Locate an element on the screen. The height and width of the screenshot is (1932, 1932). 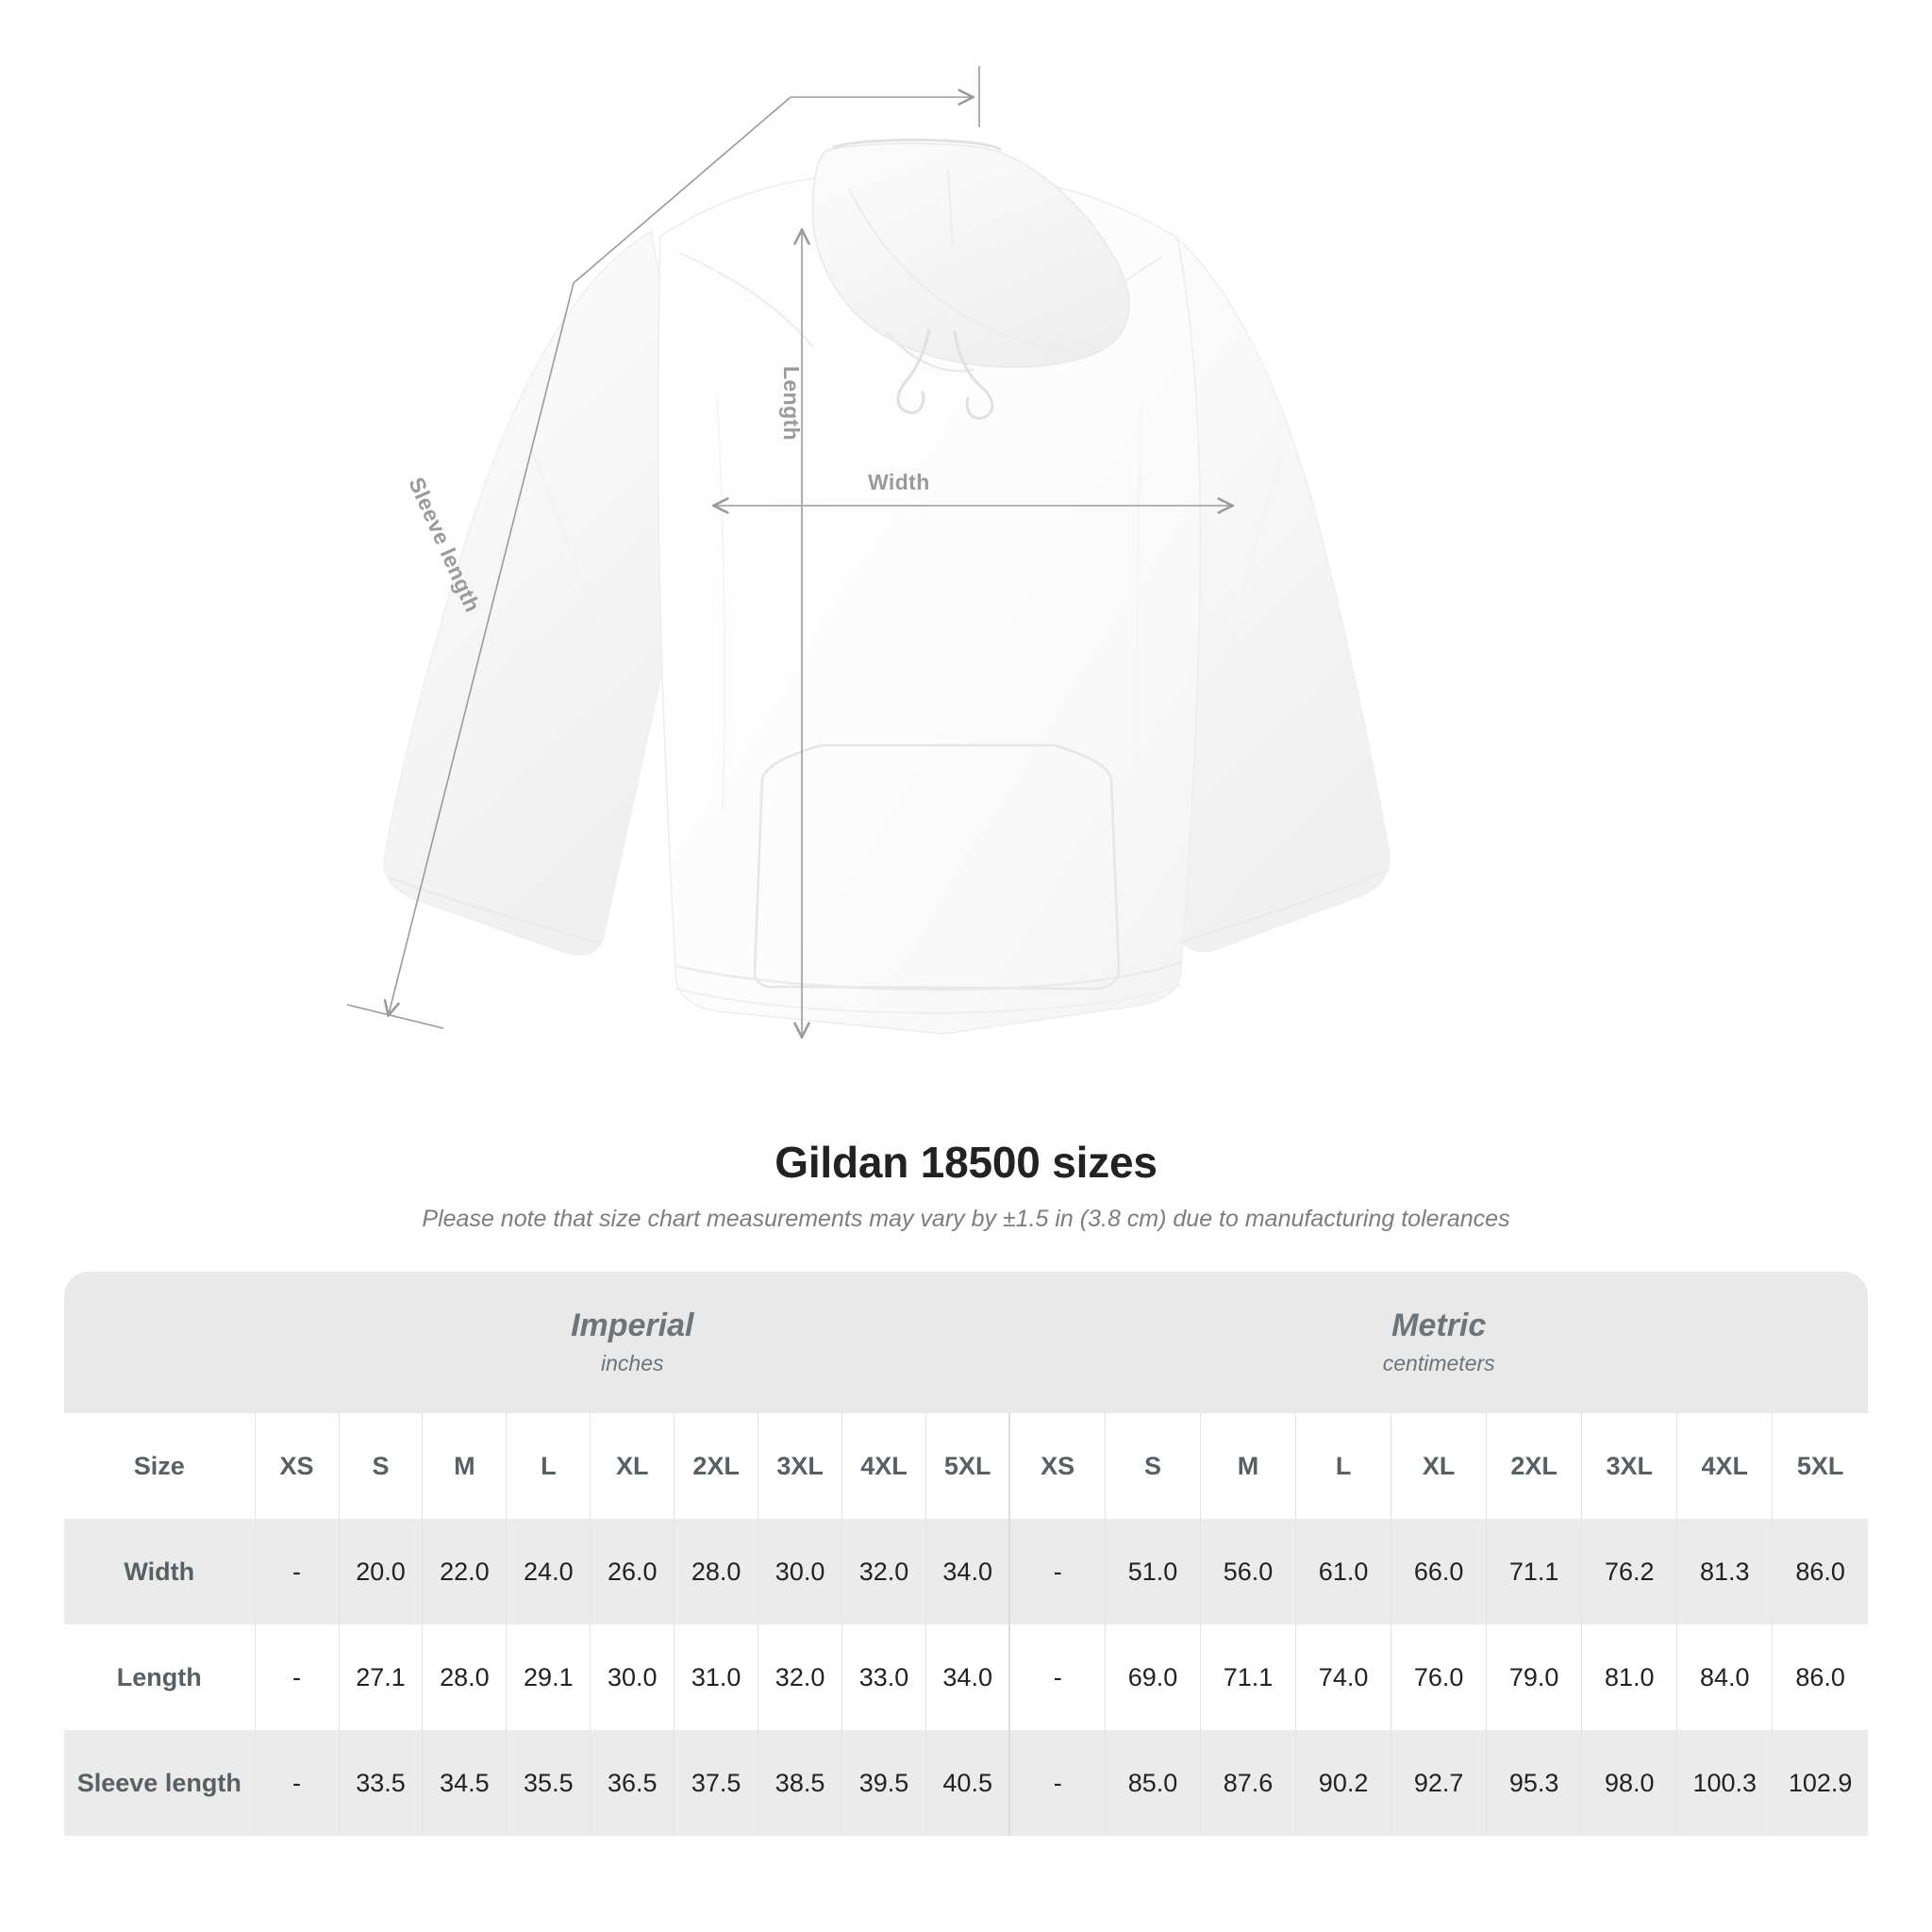
cell-sleeve-metric-2xl: 95.3 is located at coordinates (1534, 1783).